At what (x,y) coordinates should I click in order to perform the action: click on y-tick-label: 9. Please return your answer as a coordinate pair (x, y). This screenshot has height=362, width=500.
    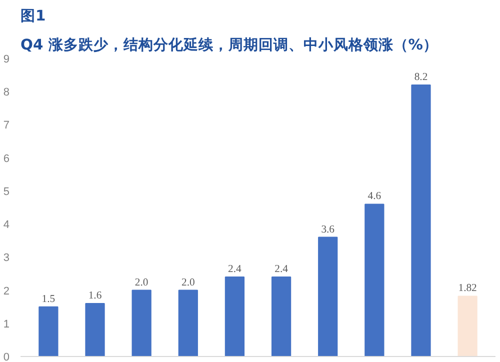
    Looking at the image, I should click on (6, 60).